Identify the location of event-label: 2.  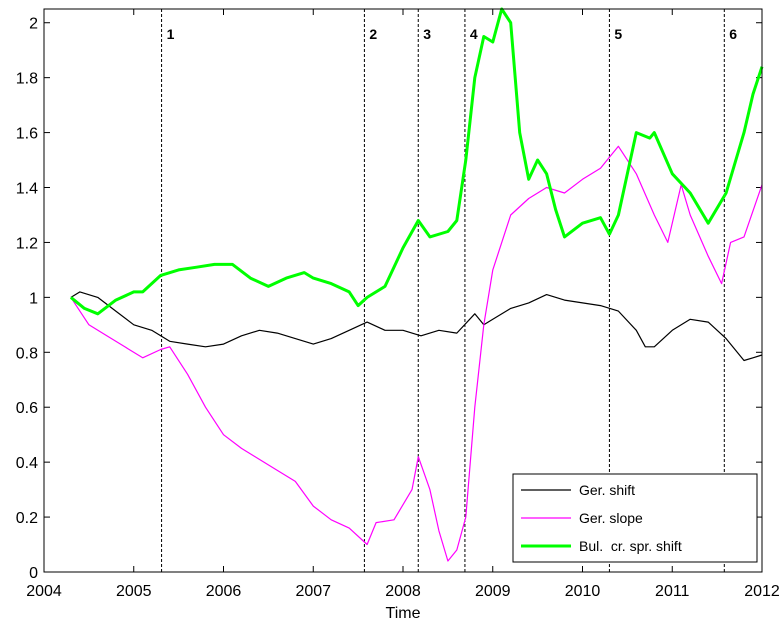
(373, 34).